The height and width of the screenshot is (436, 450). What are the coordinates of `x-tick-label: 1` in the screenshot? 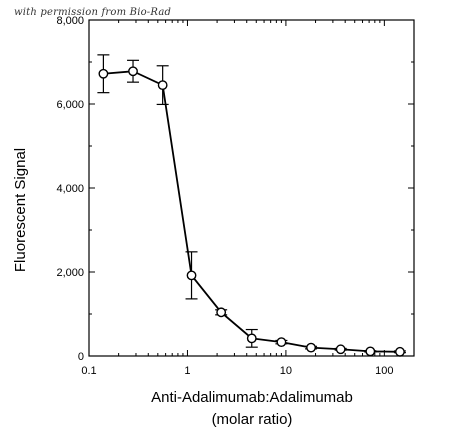 It's located at (187, 371).